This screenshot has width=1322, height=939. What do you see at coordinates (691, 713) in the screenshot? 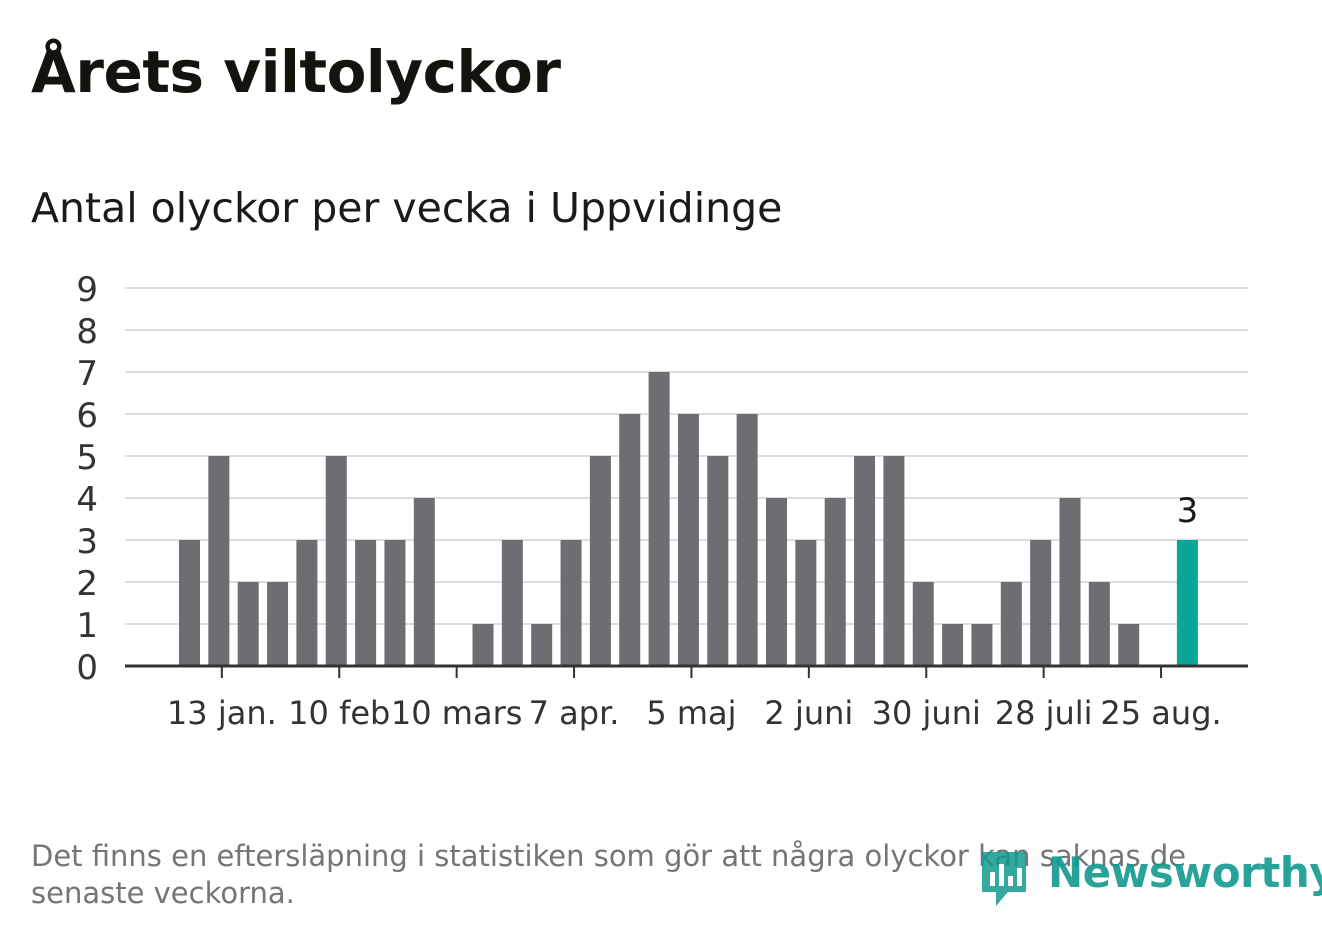
I see `x-tick-label: 5 maj` at bounding box center [691, 713].